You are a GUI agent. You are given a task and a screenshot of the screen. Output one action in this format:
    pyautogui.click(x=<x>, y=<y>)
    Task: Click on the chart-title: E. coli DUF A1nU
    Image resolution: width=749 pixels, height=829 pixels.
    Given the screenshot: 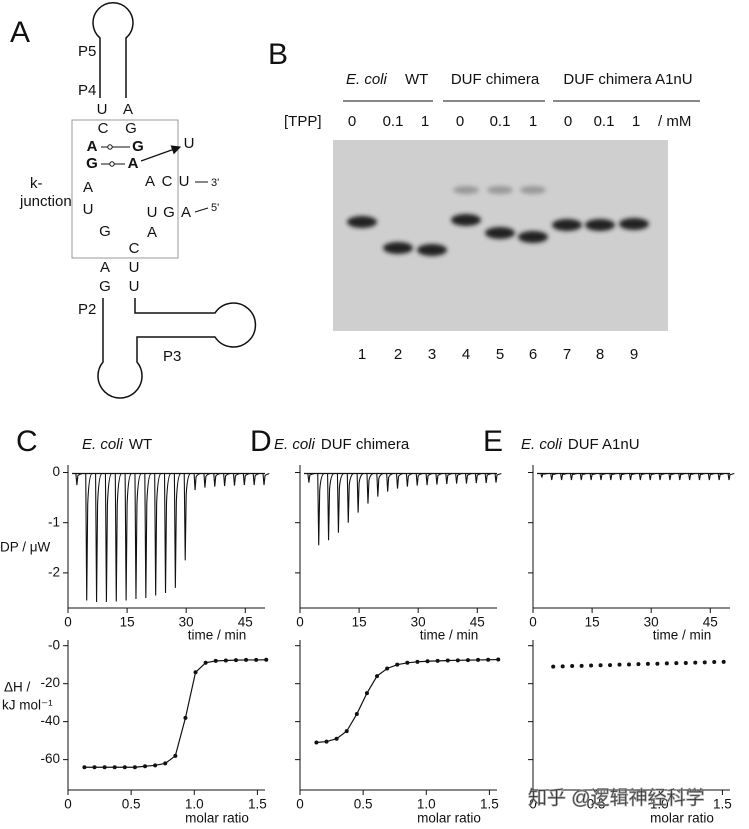 What is the action you would take?
    pyautogui.click(x=580, y=444)
    